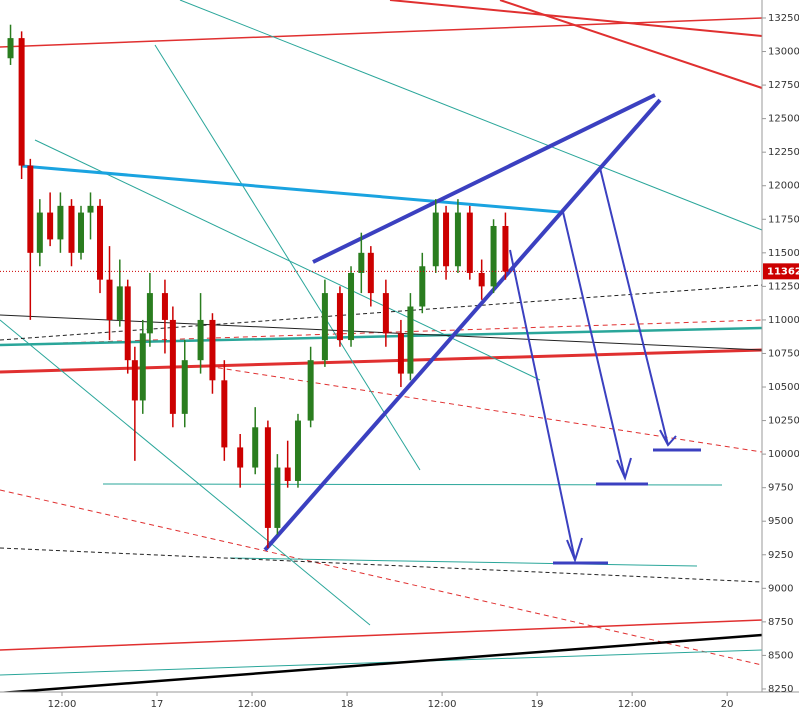  Describe the element at coordinates (780, 521) in the screenshot. I see `y-tick-label: 9500` at that location.